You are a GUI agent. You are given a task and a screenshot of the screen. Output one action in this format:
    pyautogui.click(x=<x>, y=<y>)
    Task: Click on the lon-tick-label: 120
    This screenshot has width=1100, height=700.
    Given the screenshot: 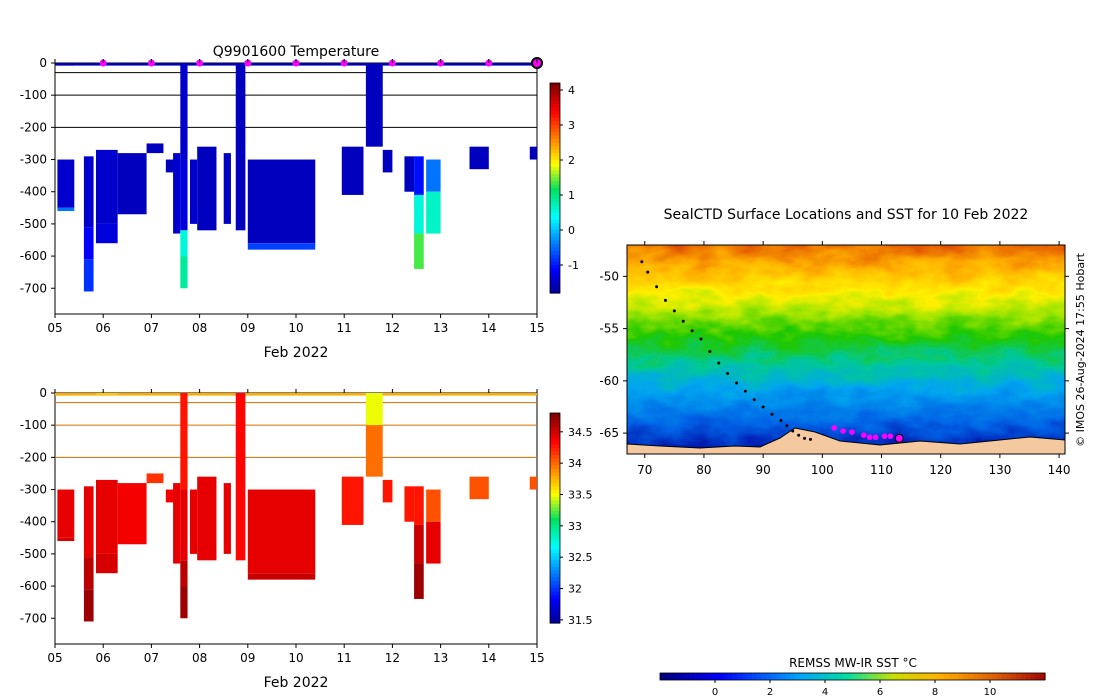 What is the action you would take?
    pyautogui.click(x=940, y=470)
    